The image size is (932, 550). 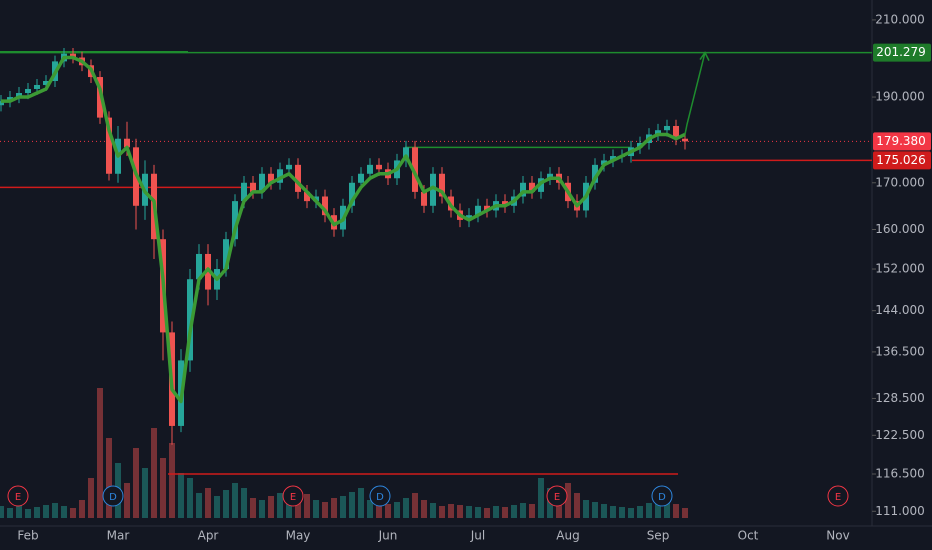 What do you see at coordinates (697, 93) in the screenshot?
I see `projection-arrow` at bounding box center [697, 93].